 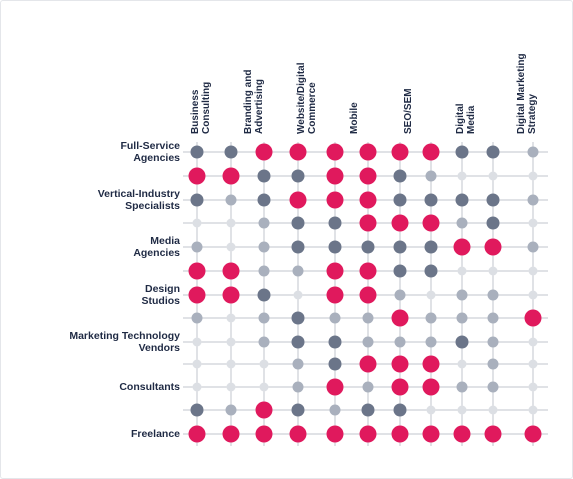 I want to click on group-label: Media Agencies, so click(x=156, y=247).